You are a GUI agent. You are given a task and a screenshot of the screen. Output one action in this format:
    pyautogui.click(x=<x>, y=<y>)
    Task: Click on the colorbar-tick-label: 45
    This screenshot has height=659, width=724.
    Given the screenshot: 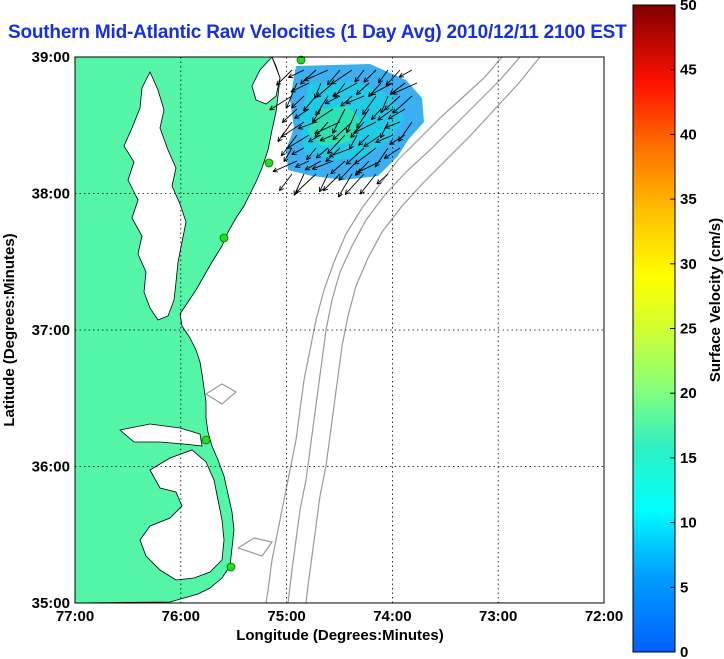 What is the action you would take?
    pyautogui.click(x=688, y=70)
    